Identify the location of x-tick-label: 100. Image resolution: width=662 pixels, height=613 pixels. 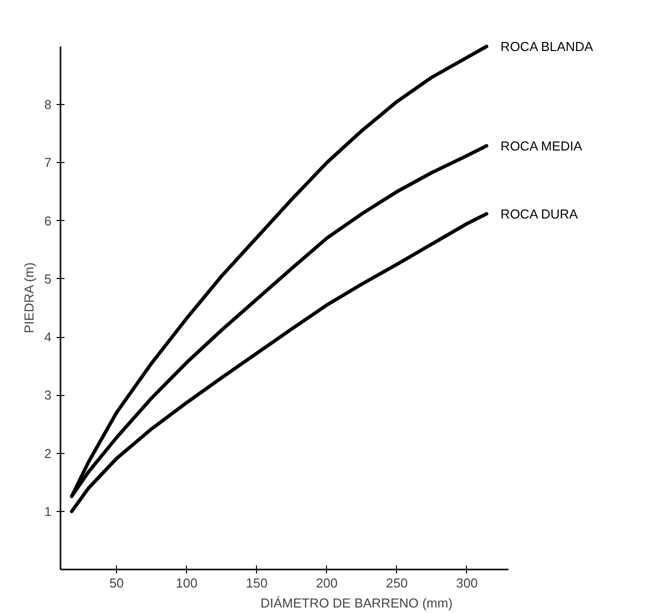
(187, 583).